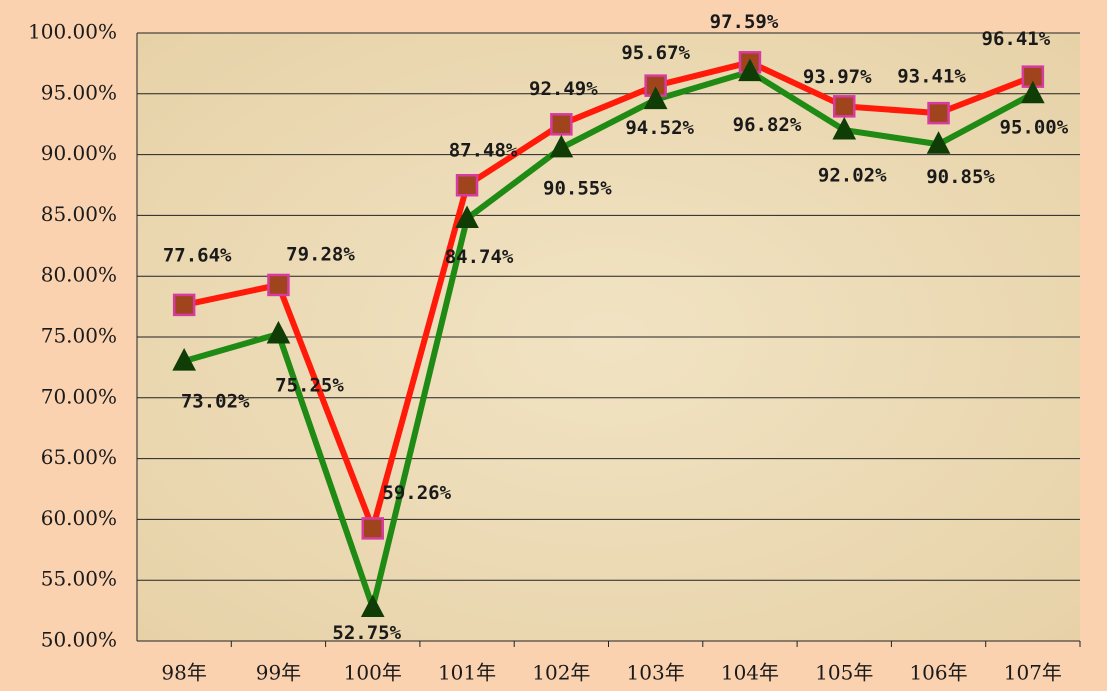 The width and height of the screenshot is (1107, 691). Describe the element at coordinates (79, 640) in the screenshot. I see `y-tick-label: 50.00%` at that location.